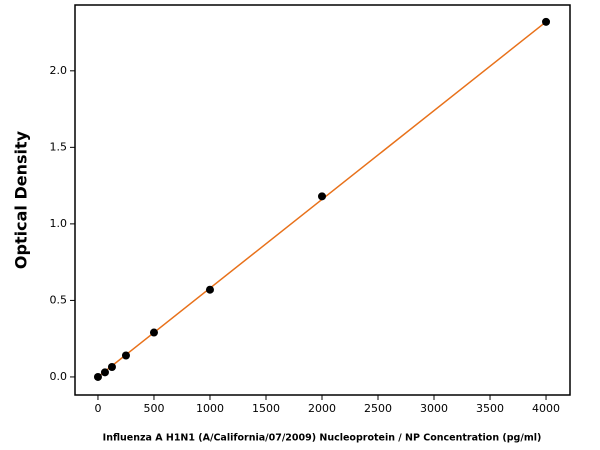 The width and height of the screenshot is (600, 450). Describe the element at coordinates (97, 408) in the screenshot. I see `x-tick-label: 0` at that location.